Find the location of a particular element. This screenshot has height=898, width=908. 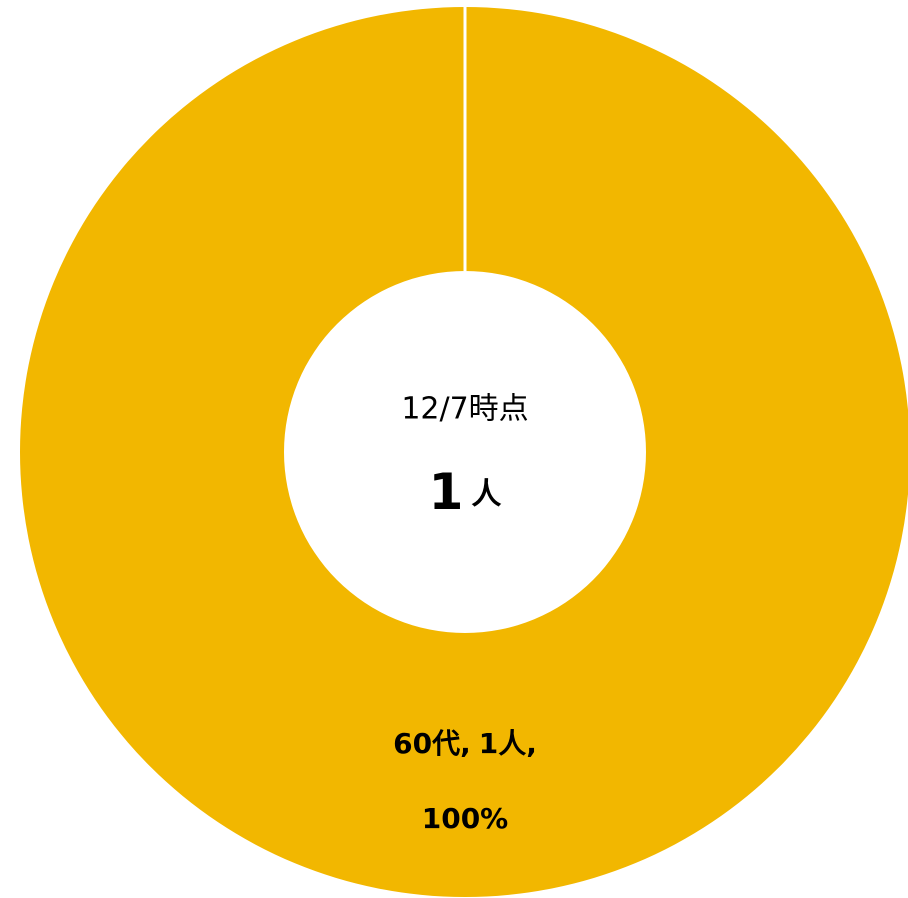

total-unit: 人 is located at coordinates (486, 494).